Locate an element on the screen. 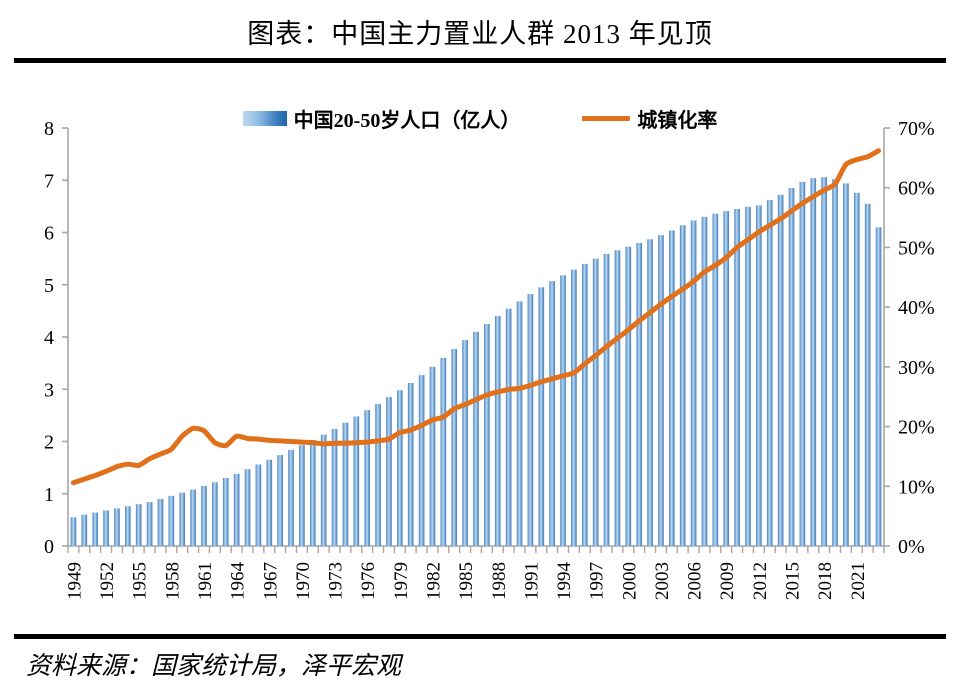 This screenshot has height=694, width=960. x-tick-label: 1964 is located at coordinates (238, 581).